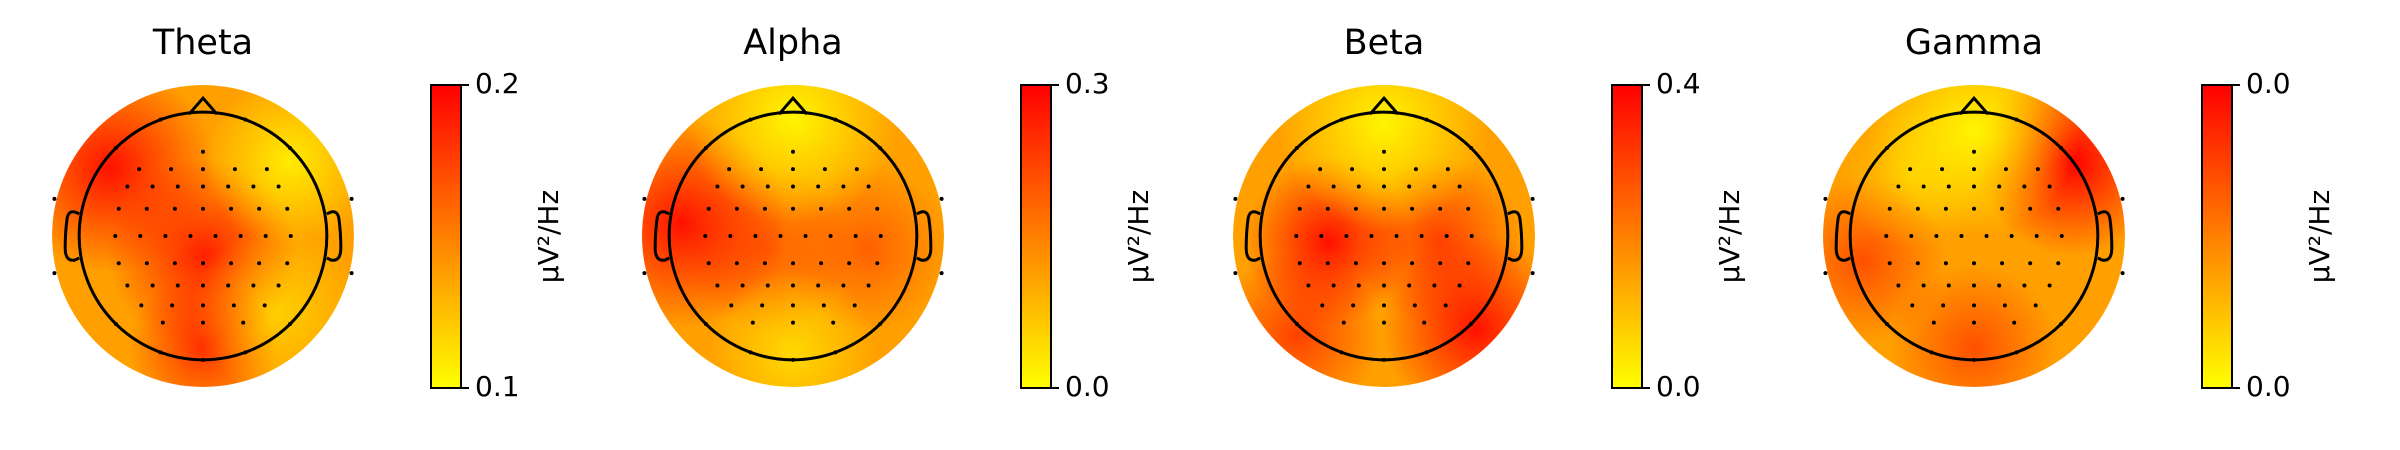 Image resolution: width=2400 pixels, height=450 pixels. I want to click on colorbar-tick-label: 0.4, so click(1678, 83).